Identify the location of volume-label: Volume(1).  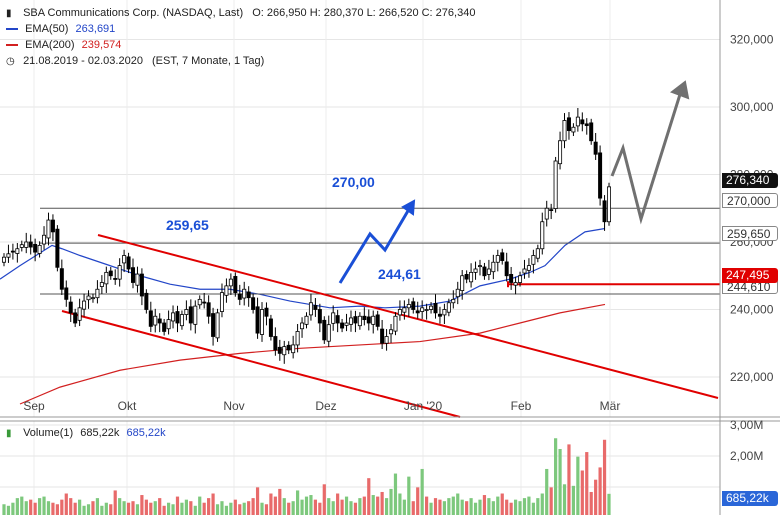
(48, 433).